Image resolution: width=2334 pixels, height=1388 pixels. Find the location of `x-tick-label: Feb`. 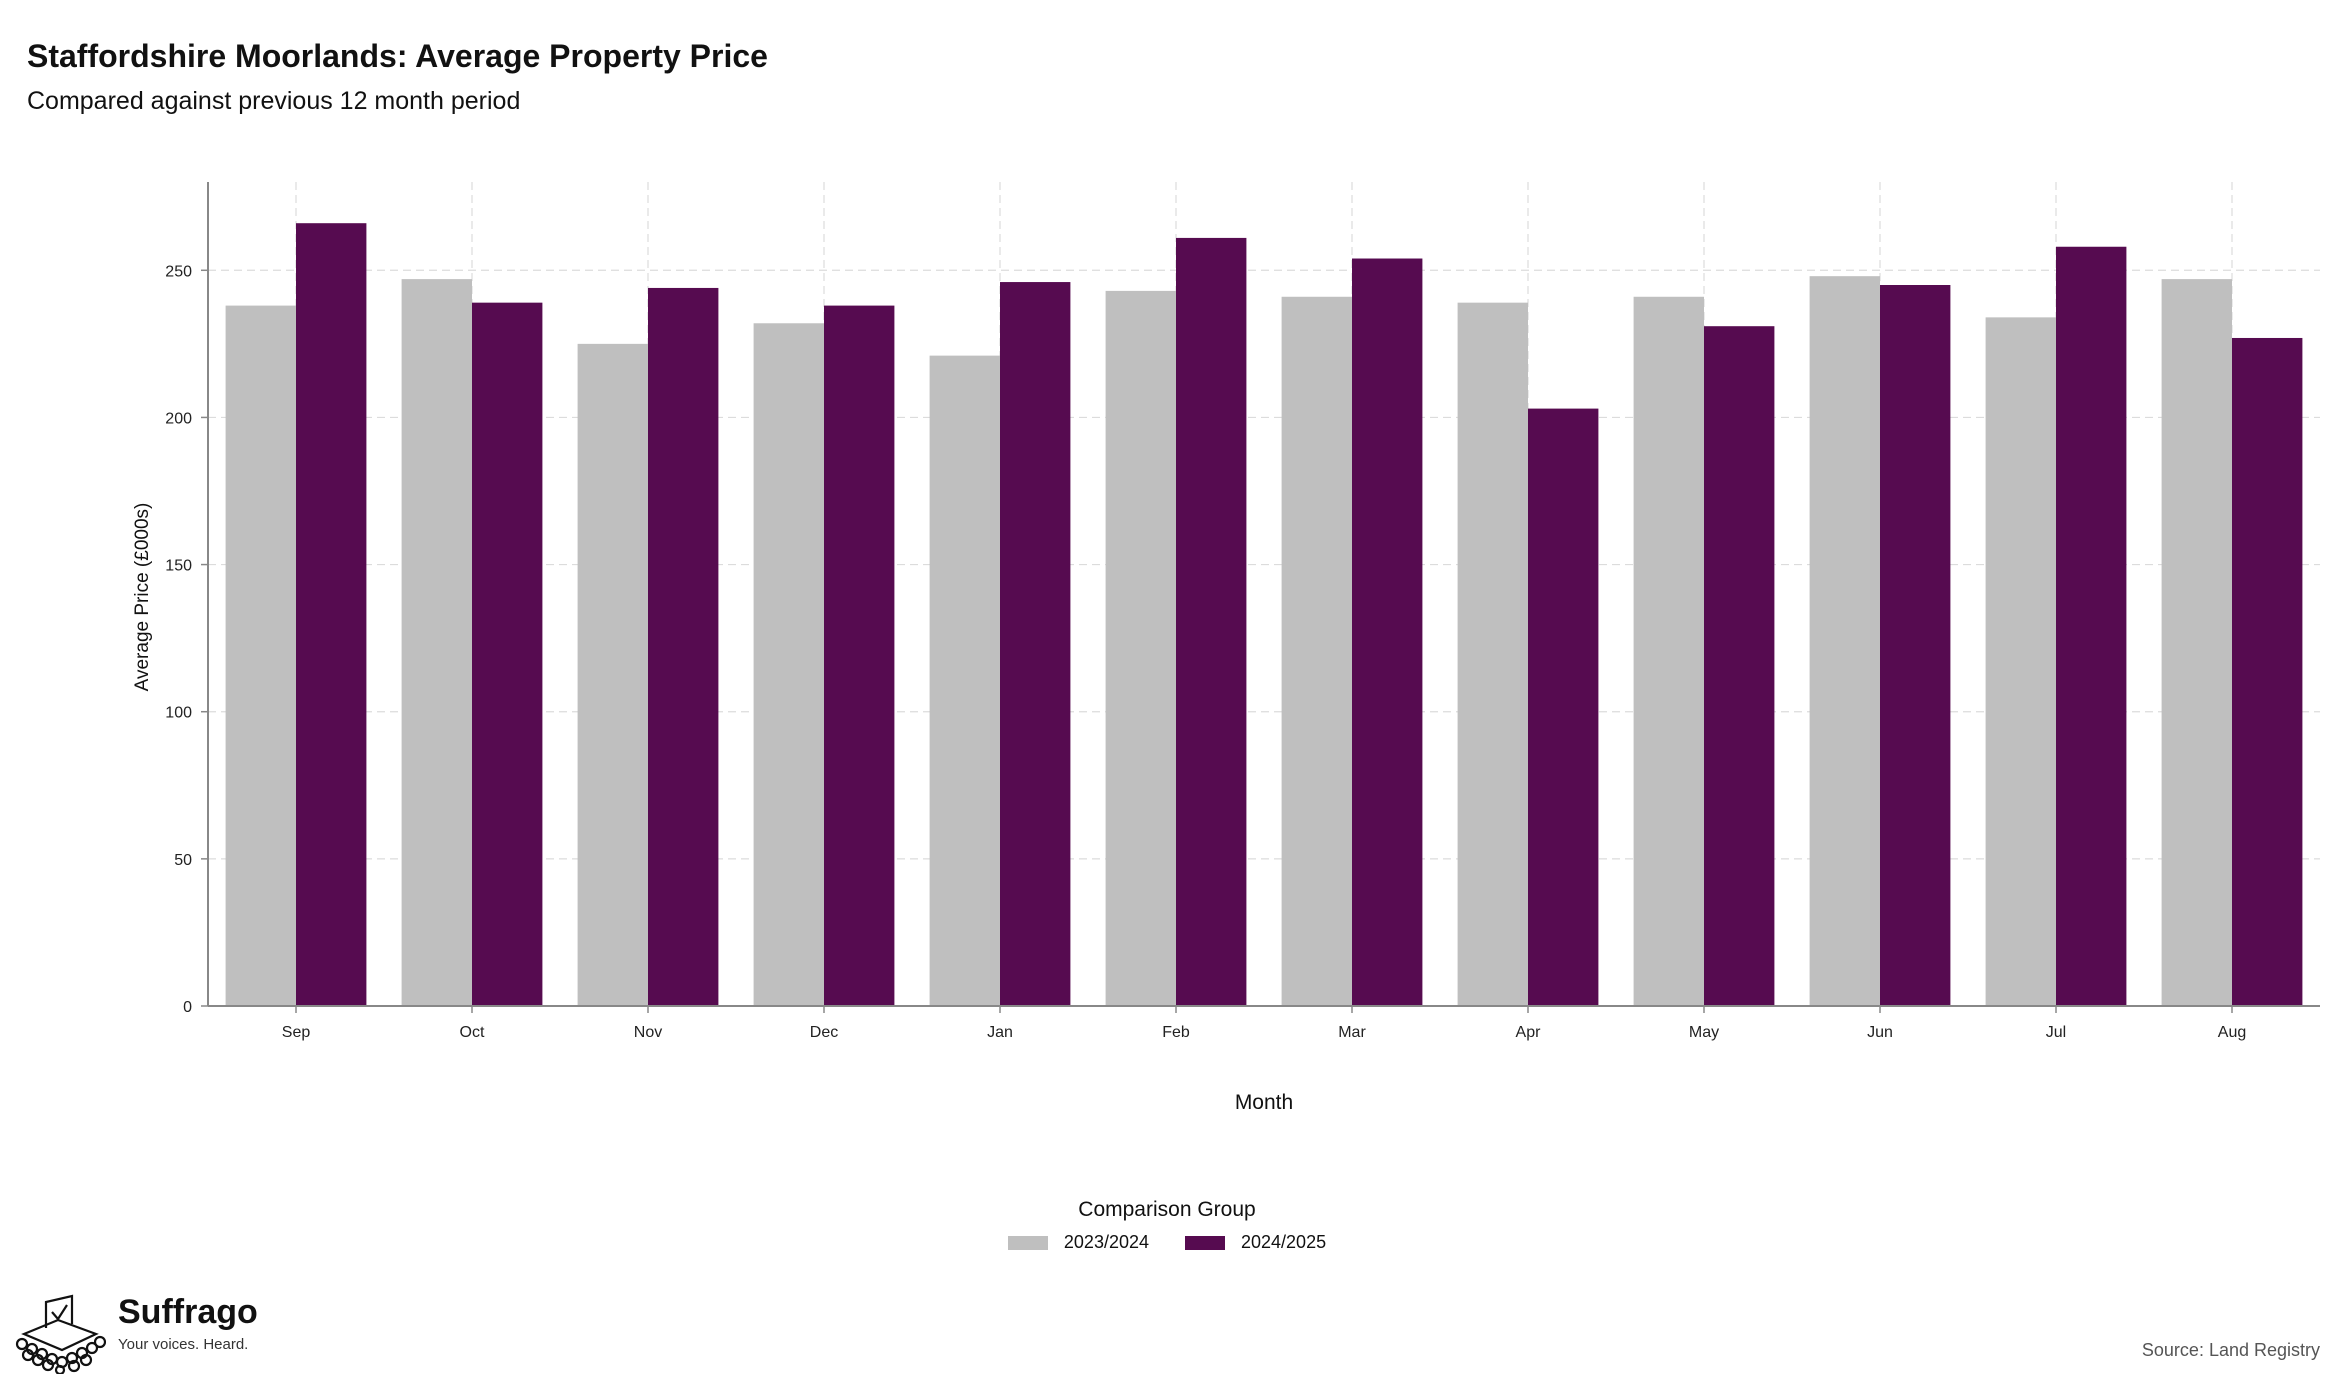

x-tick-label: Feb is located at coordinates (1176, 1032).